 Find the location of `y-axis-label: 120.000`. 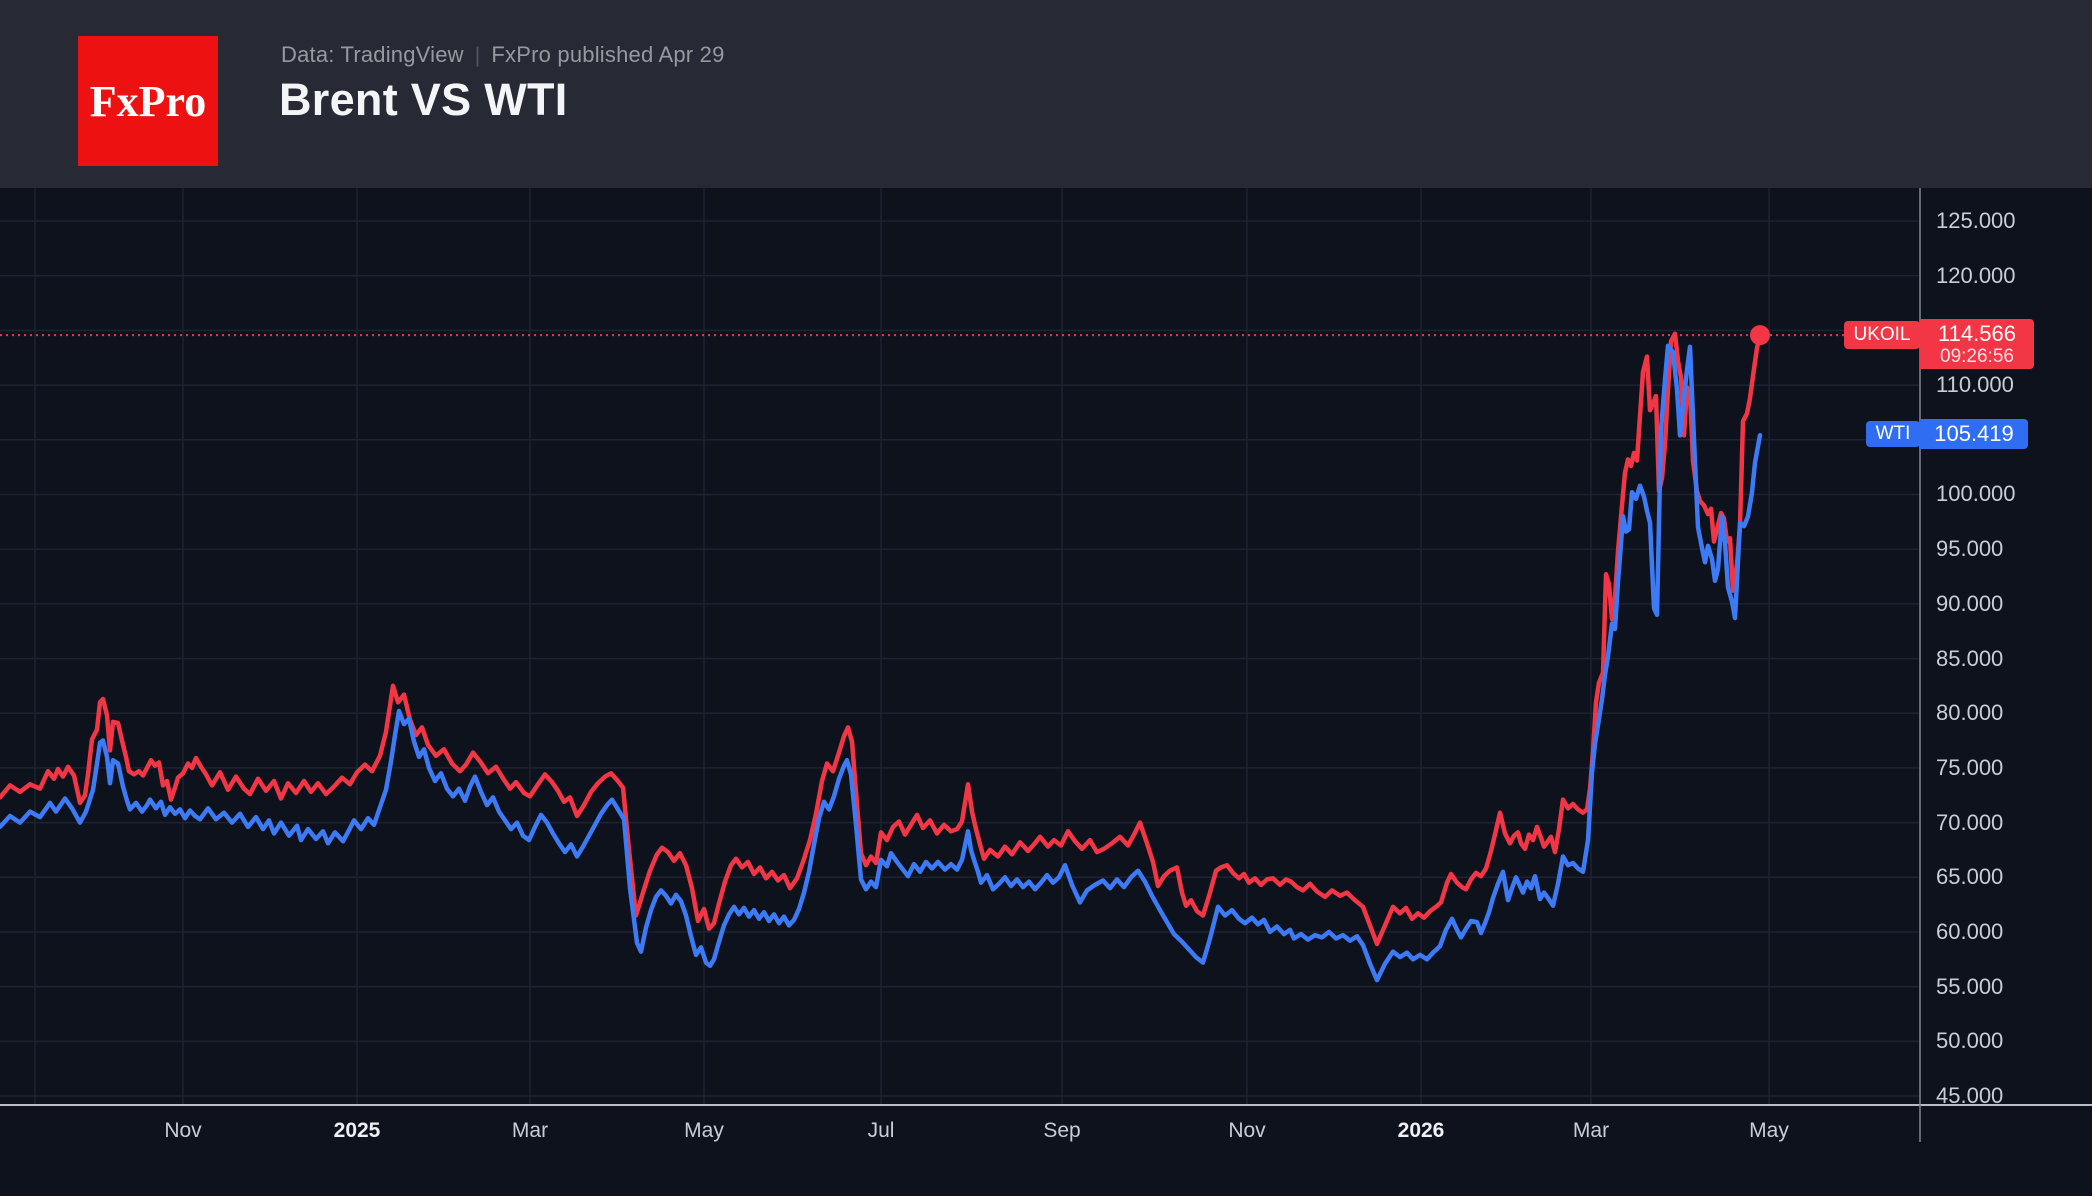

y-axis-label: 120.000 is located at coordinates (1976, 275).